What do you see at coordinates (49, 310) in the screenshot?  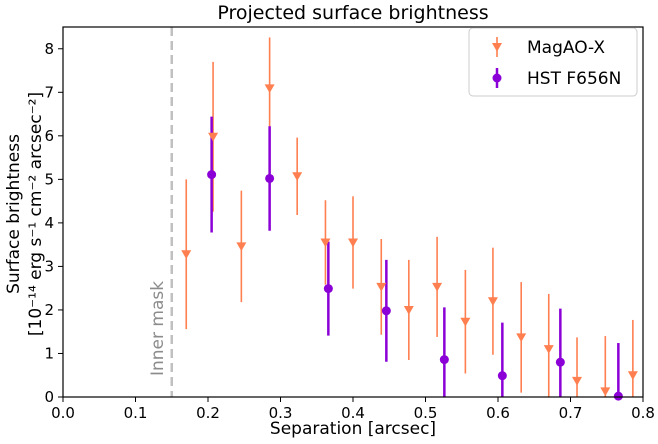 I see `y-tick-label: 2` at bounding box center [49, 310].